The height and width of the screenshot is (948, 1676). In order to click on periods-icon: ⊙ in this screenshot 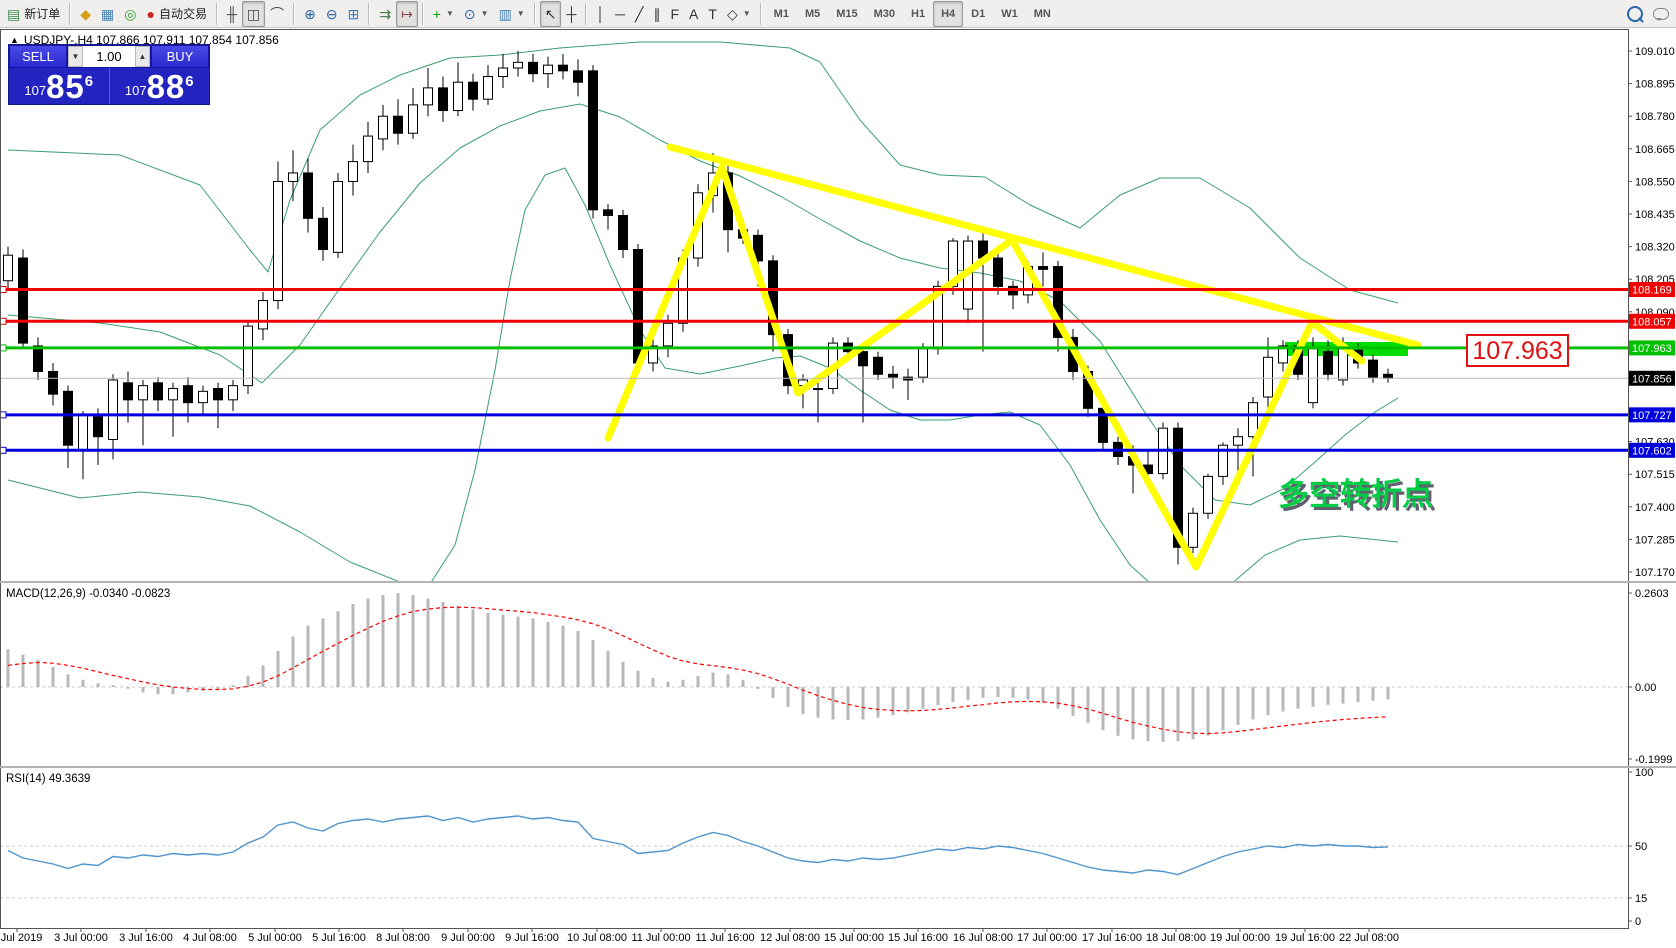, I will do `click(469, 13)`.